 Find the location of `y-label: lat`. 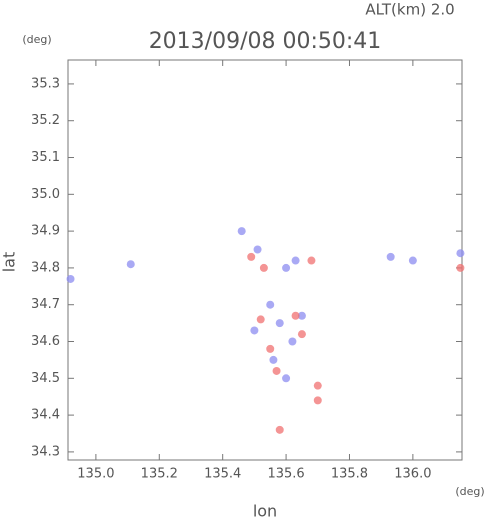

y-label: lat is located at coordinates (9, 262).